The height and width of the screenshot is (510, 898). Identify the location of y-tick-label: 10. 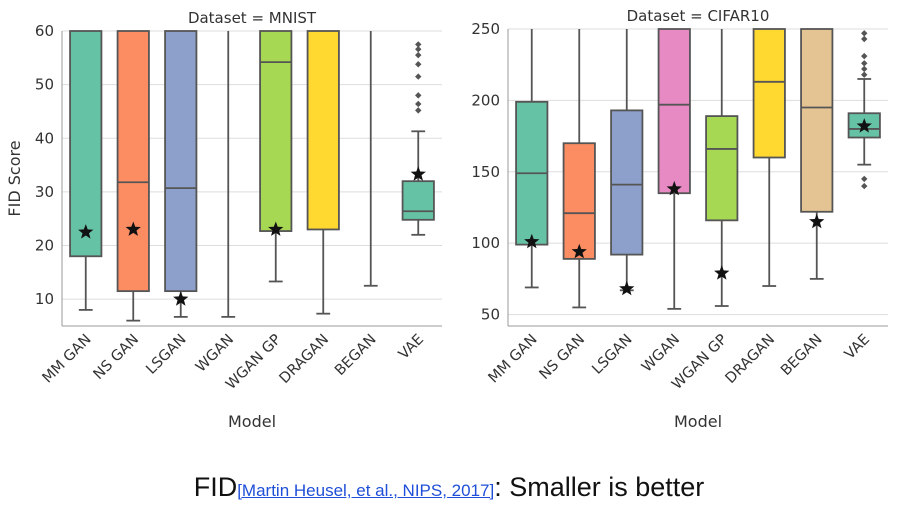
(44, 299).